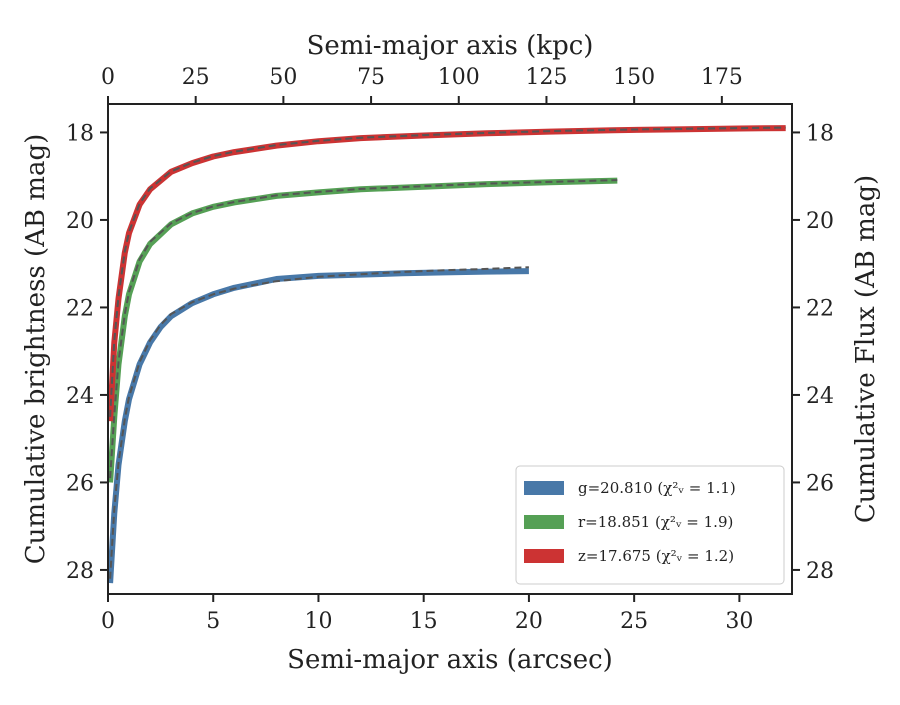 The image size is (900, 705). Describe the element at coordinates (459, 77) in the screenshot. I see `x-top-tick-label: 100` at that location.